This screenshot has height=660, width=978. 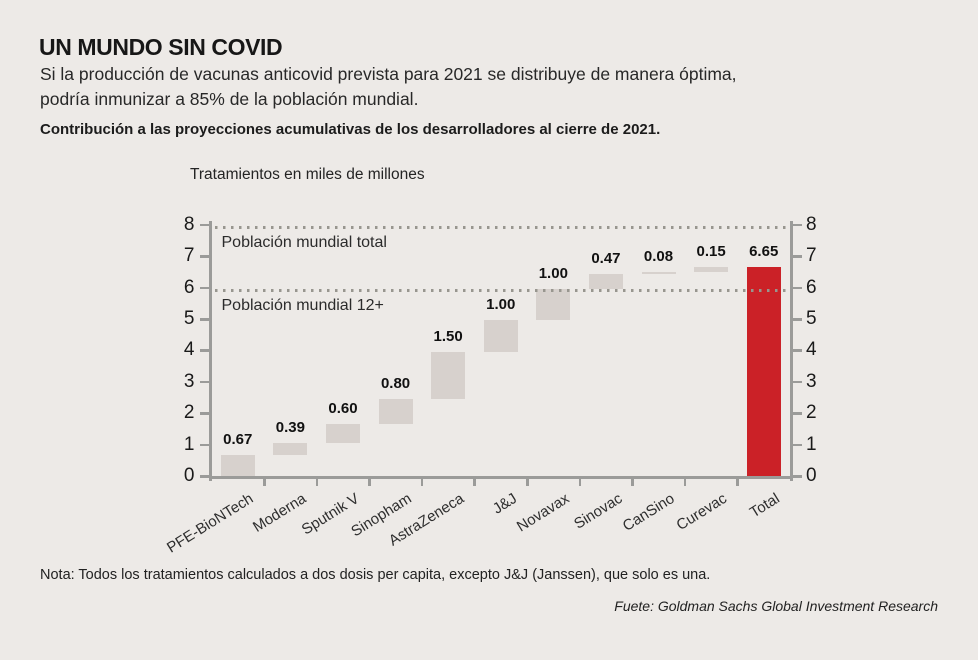 I want to click on y-label-right-2: 2, so click(x=811, y=413).